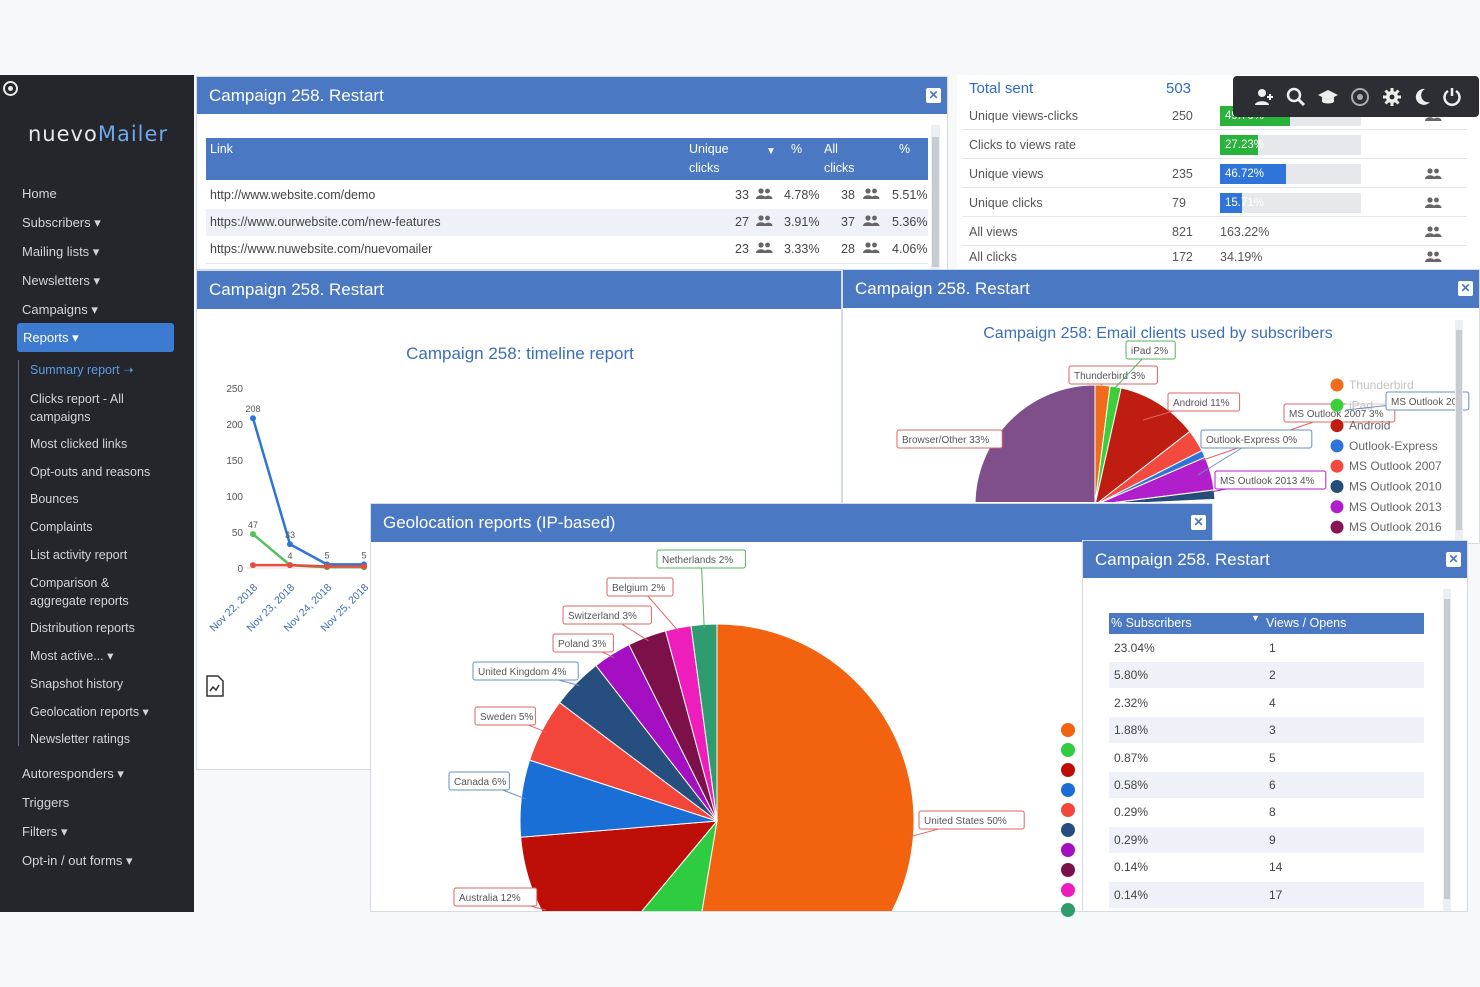 This screenshot has height=987, width=1480. I want to click on app-logo: nuevoMailer, so click(98, 134).